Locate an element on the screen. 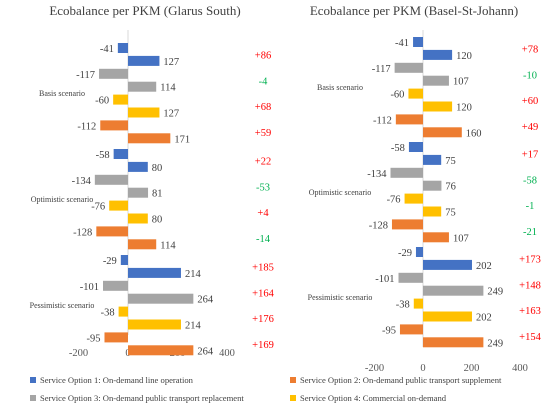  data-label: 120 is located at coordinates (464, 108).